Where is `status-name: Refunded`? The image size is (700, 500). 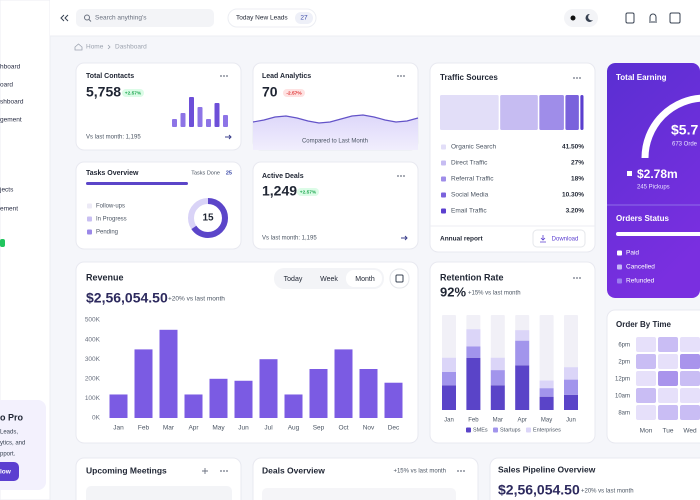 status-name: Refunded is located at coordinates (640, 281).